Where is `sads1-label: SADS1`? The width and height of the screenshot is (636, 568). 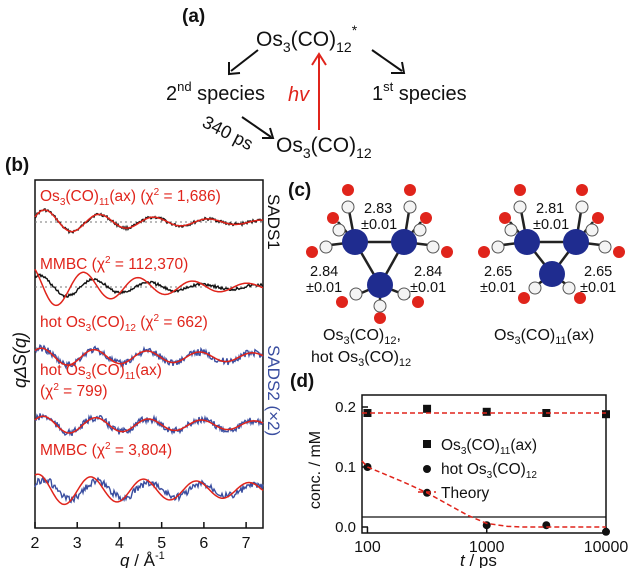
sads1-label: SADS1 is located at coordinates (273, 222).